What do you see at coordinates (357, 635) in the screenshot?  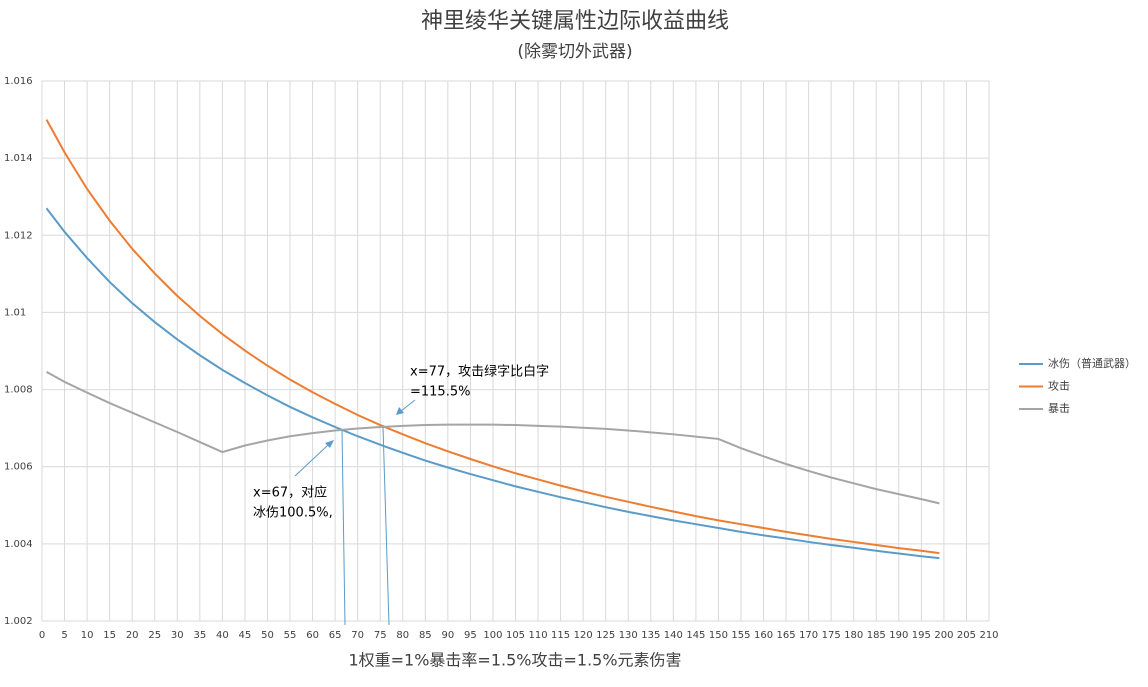 I see `x-tick-label: 70` at bounding box center [357, 635].